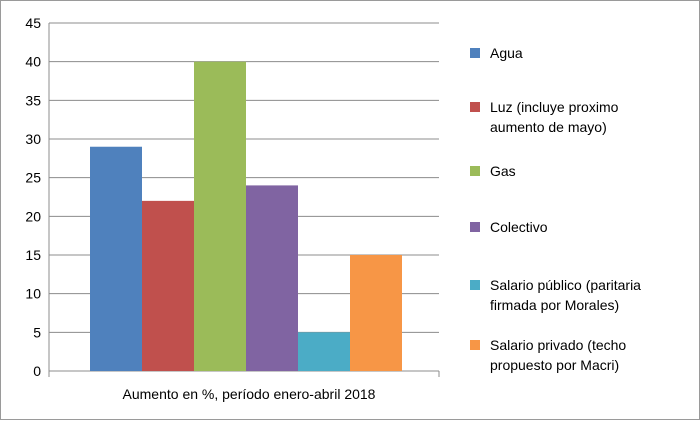  I want to click on y-tick-label: 15, so click(33, 255).